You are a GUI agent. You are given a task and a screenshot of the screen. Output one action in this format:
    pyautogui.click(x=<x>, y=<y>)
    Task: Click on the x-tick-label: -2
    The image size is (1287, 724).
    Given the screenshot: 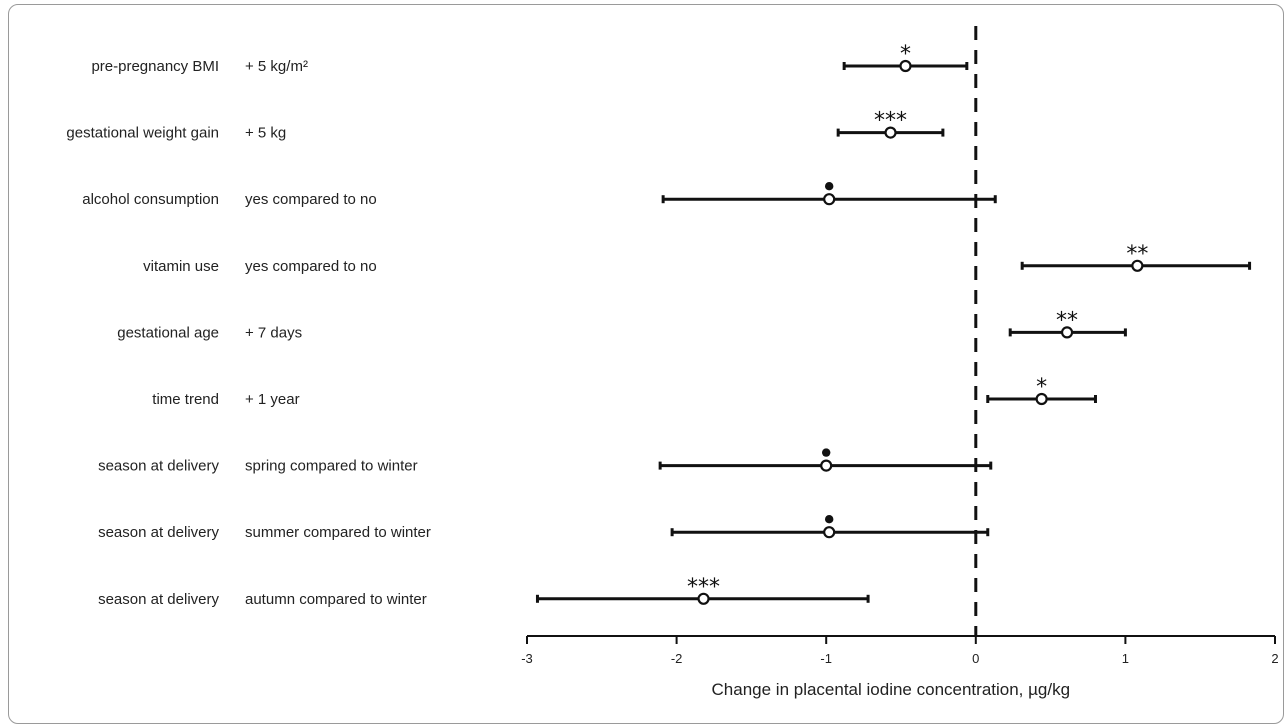 What is the action you would take?
    pyautogui.click(x=677, y=658)
    